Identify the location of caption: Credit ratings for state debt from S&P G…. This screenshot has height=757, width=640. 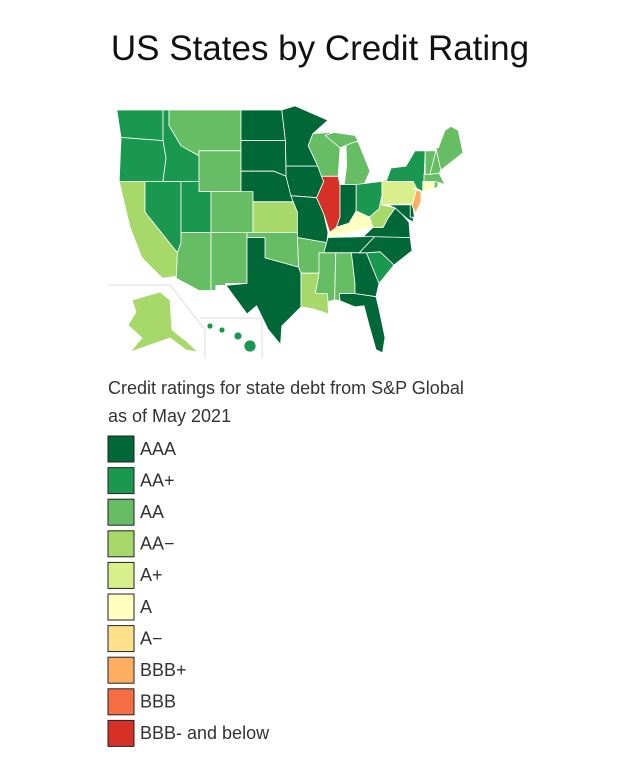
(286, 388).